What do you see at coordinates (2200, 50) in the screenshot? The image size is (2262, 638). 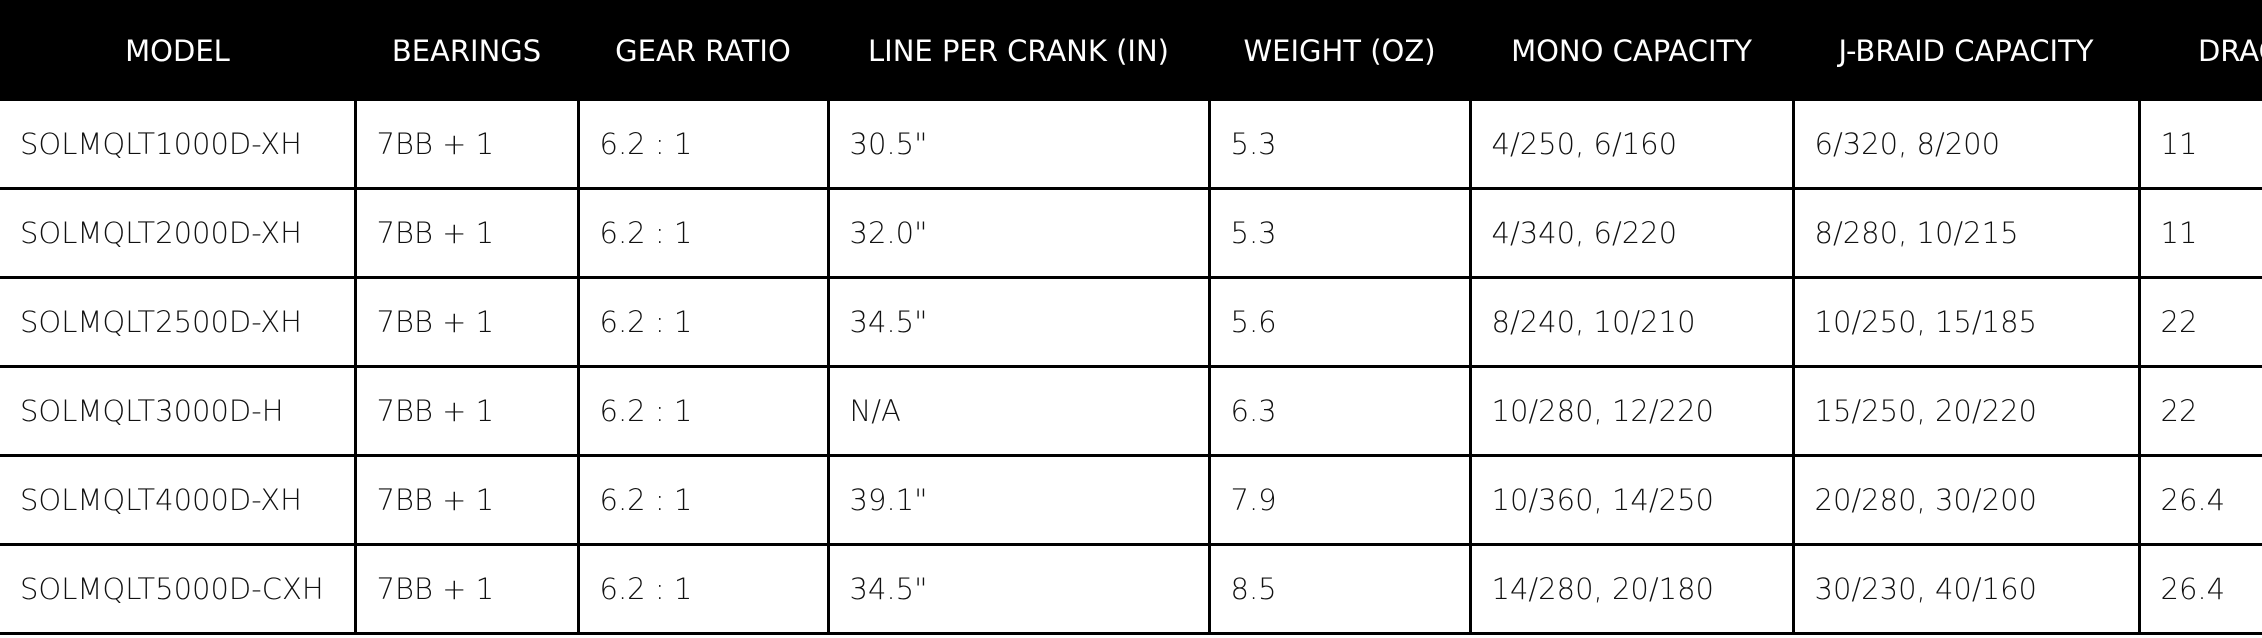 I see `column-header: DRAG` at bounding box center [2200, 50].